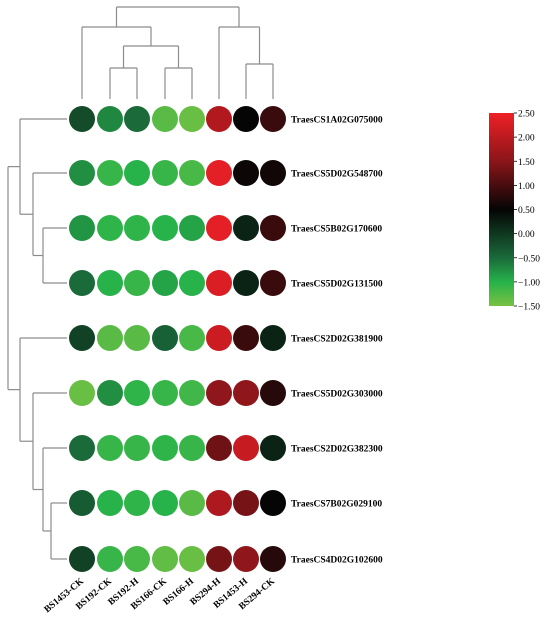 This screenshot has width=550, height=630. What do you see at coordinates (526, 187) in the screenshot?
I see `colorbar-tick-label: 1.00` at bounding box center [526, 187].